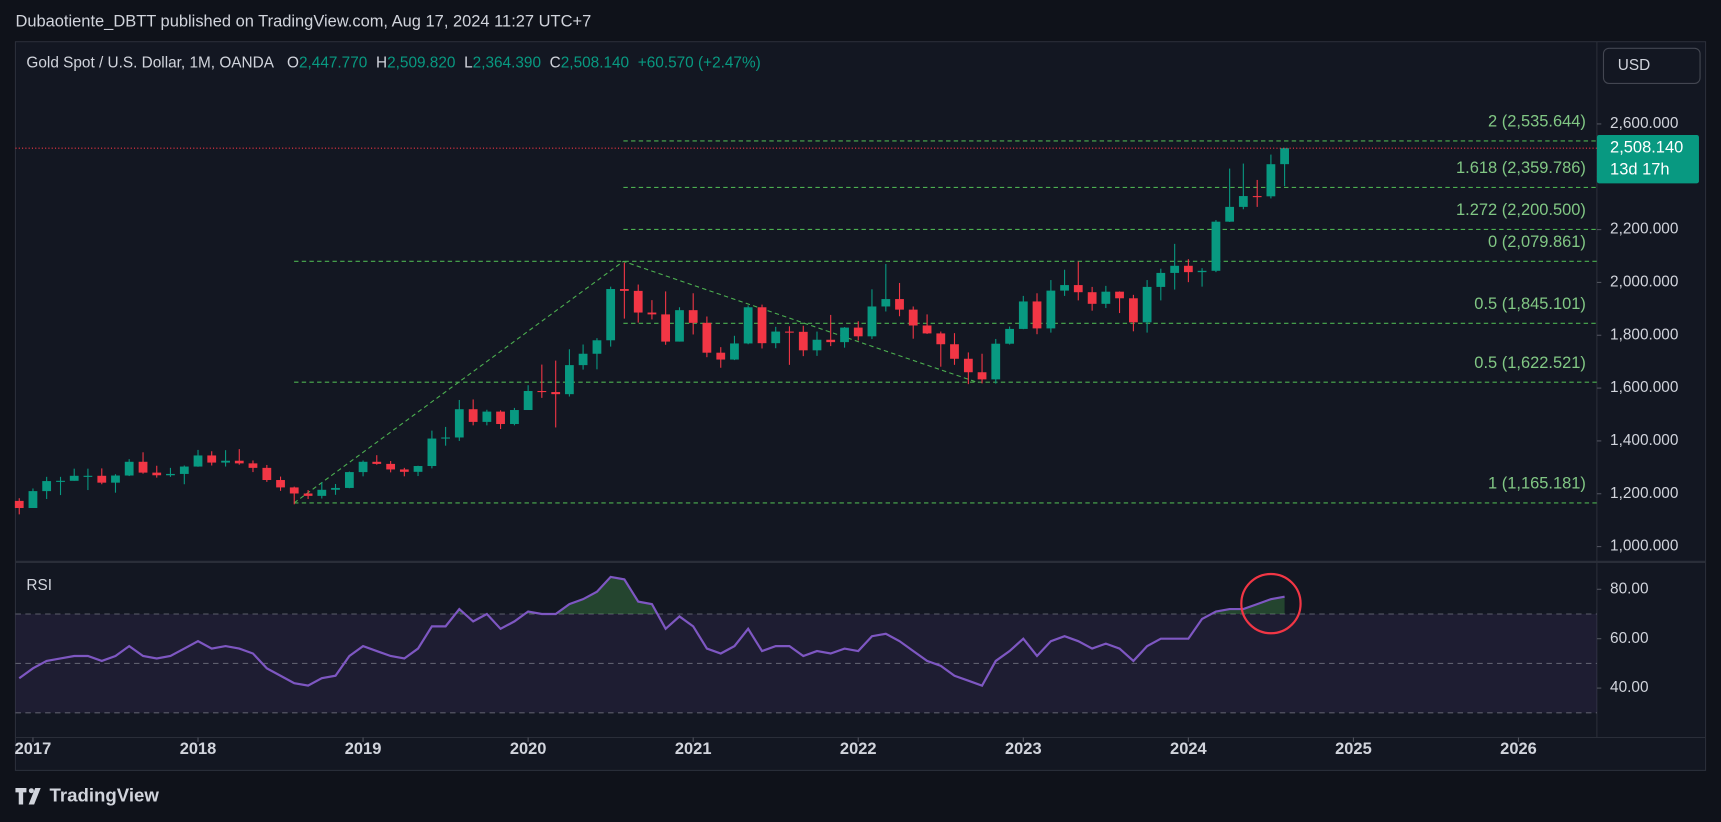 The width and height of the screenshot is (1721, 822). I want to click on brand-logo, so click(28, 796).